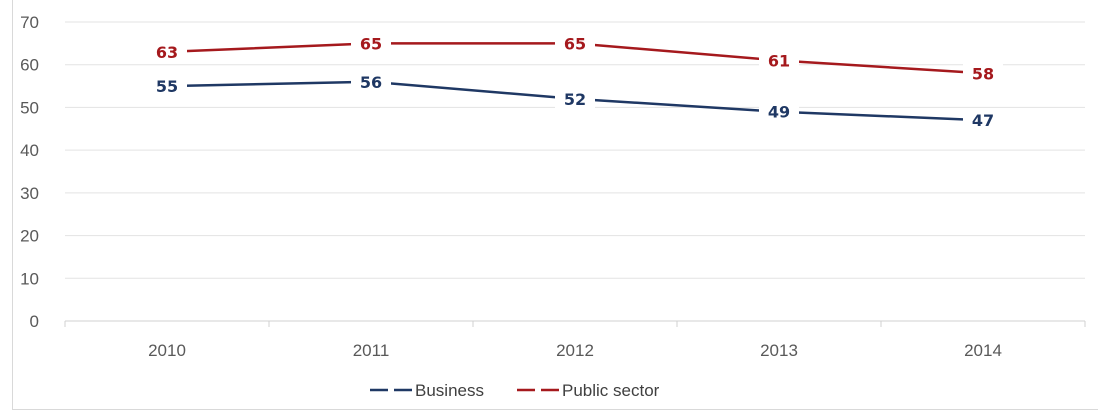  I want to click on x-tick-label: 2013, so click(779, 350).